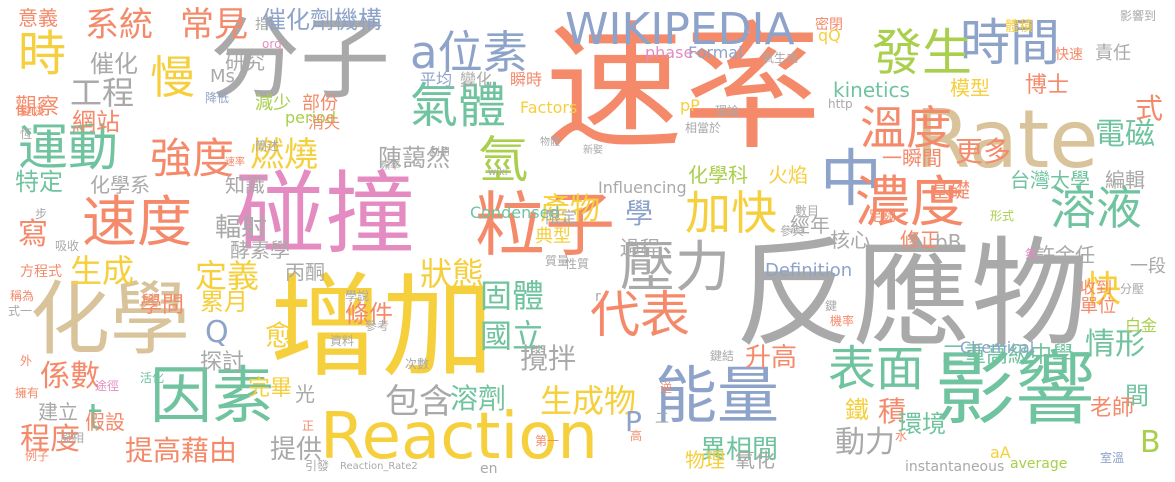  I want to click on cloud-word: Q, so click(217, 332).